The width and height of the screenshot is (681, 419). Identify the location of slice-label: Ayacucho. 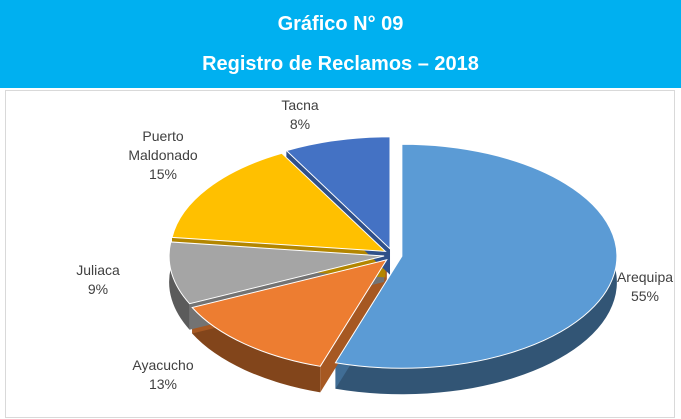
(163, 365).